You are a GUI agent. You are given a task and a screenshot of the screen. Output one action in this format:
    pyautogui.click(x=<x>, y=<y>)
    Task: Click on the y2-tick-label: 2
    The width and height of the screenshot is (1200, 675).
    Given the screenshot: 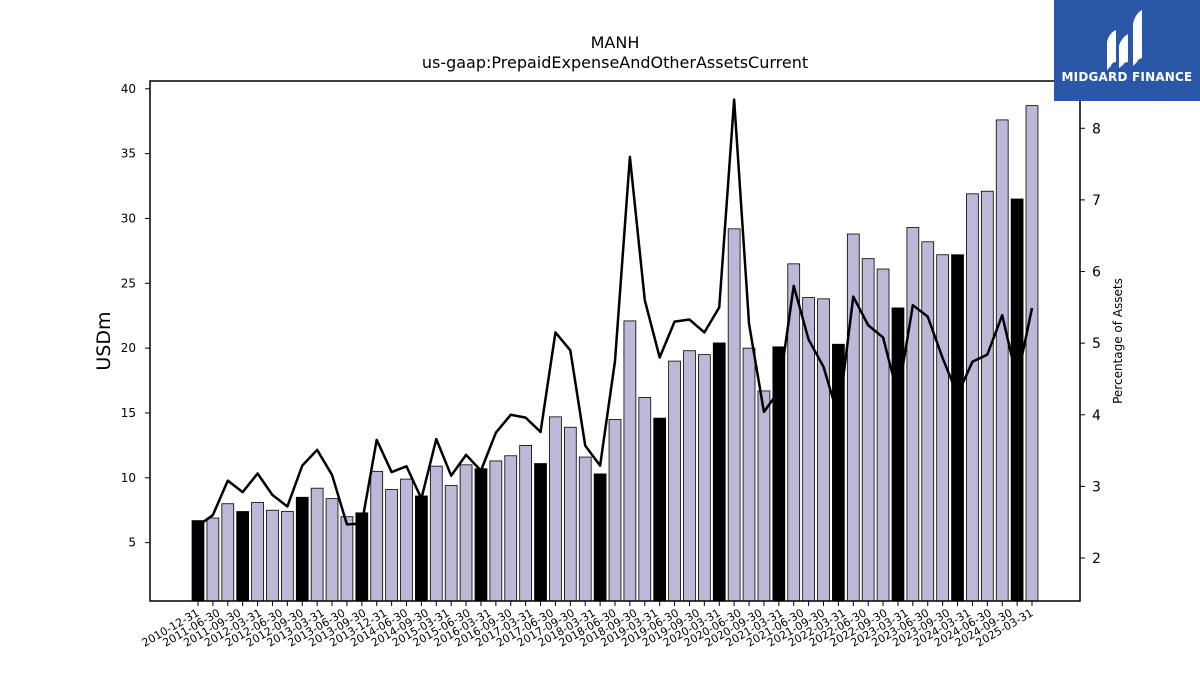 What is the action you would take?
    pyautogui.click(x=1096, y=559)
    